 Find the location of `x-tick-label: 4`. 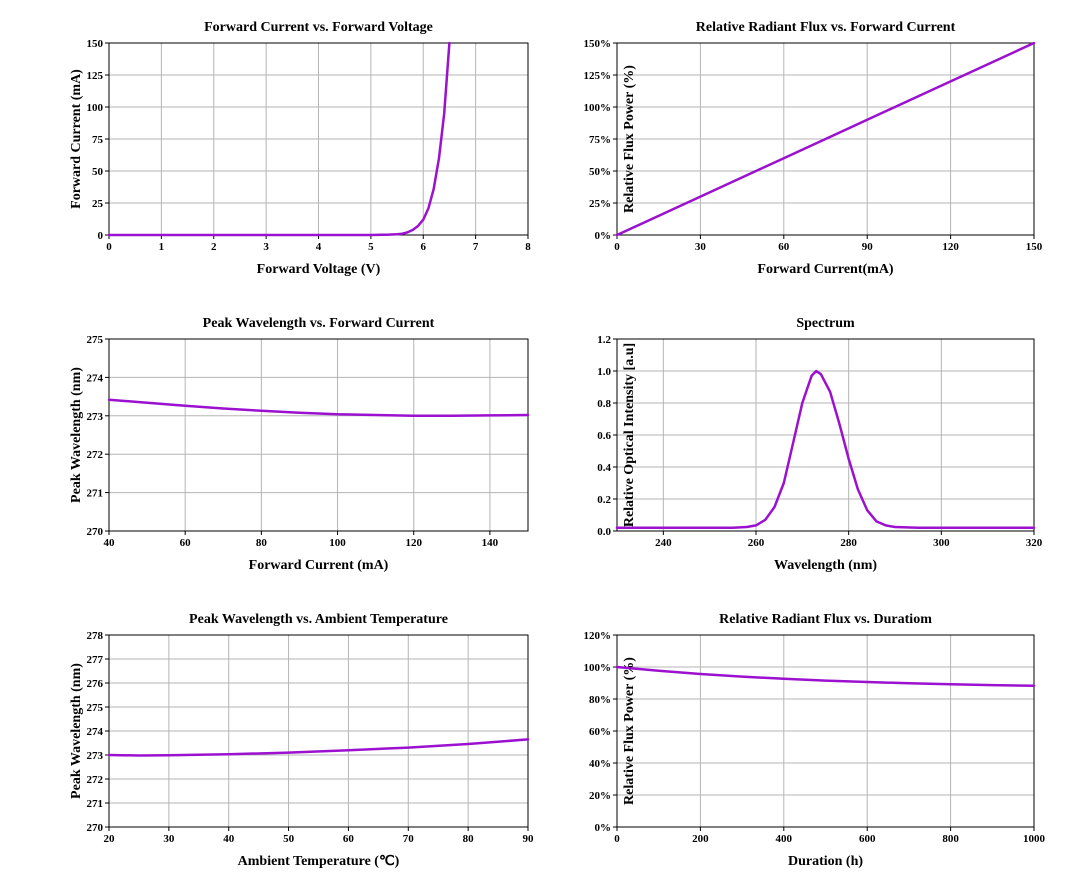

x-tick-label: 4 is located at coordinates (319, 247).